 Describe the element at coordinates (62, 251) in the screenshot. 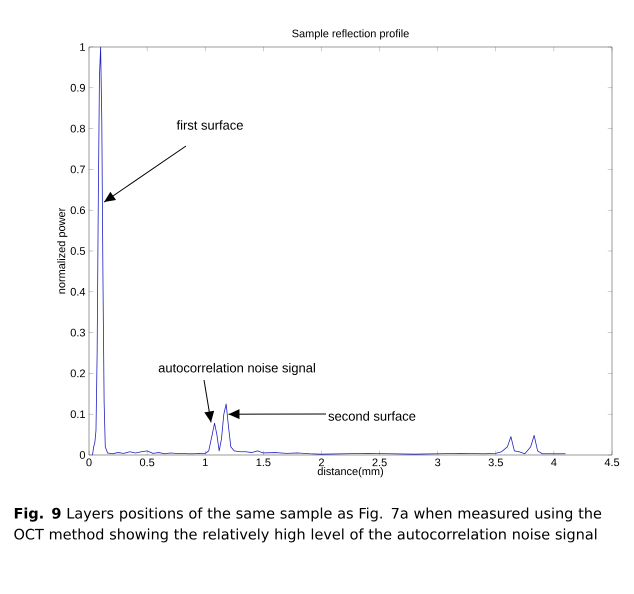

I see `y-axis-title: normalized power` at that location.